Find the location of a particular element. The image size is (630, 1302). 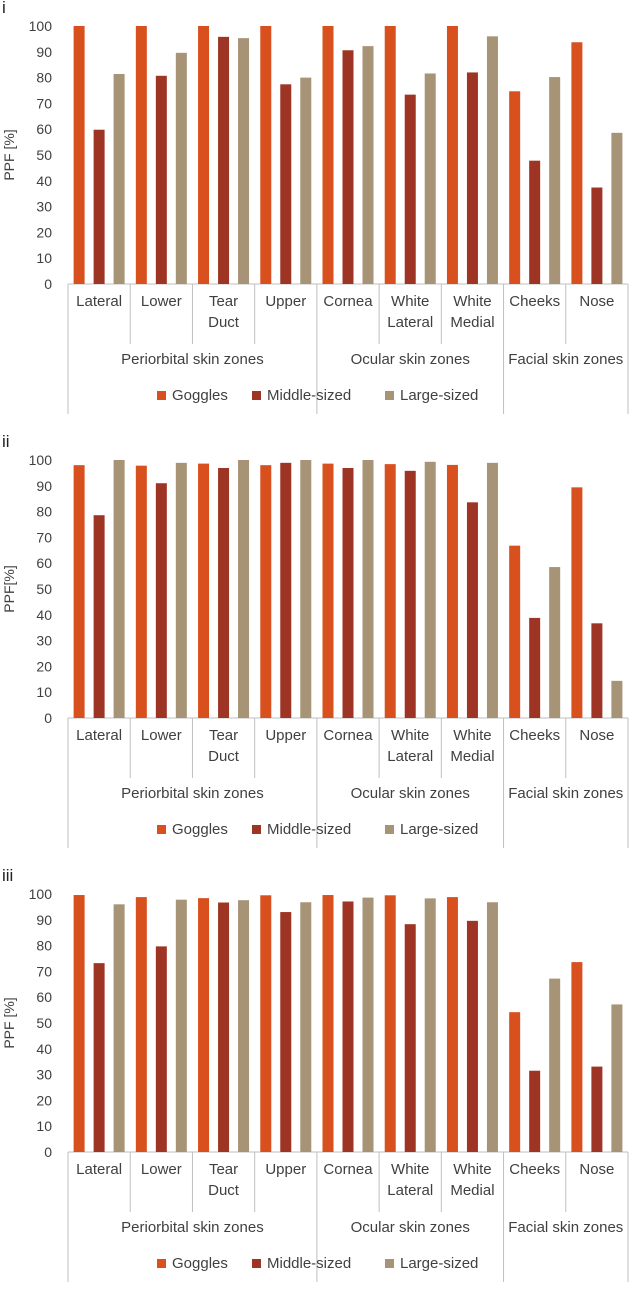

category-label: Lower is located at coordinates (161, 735).